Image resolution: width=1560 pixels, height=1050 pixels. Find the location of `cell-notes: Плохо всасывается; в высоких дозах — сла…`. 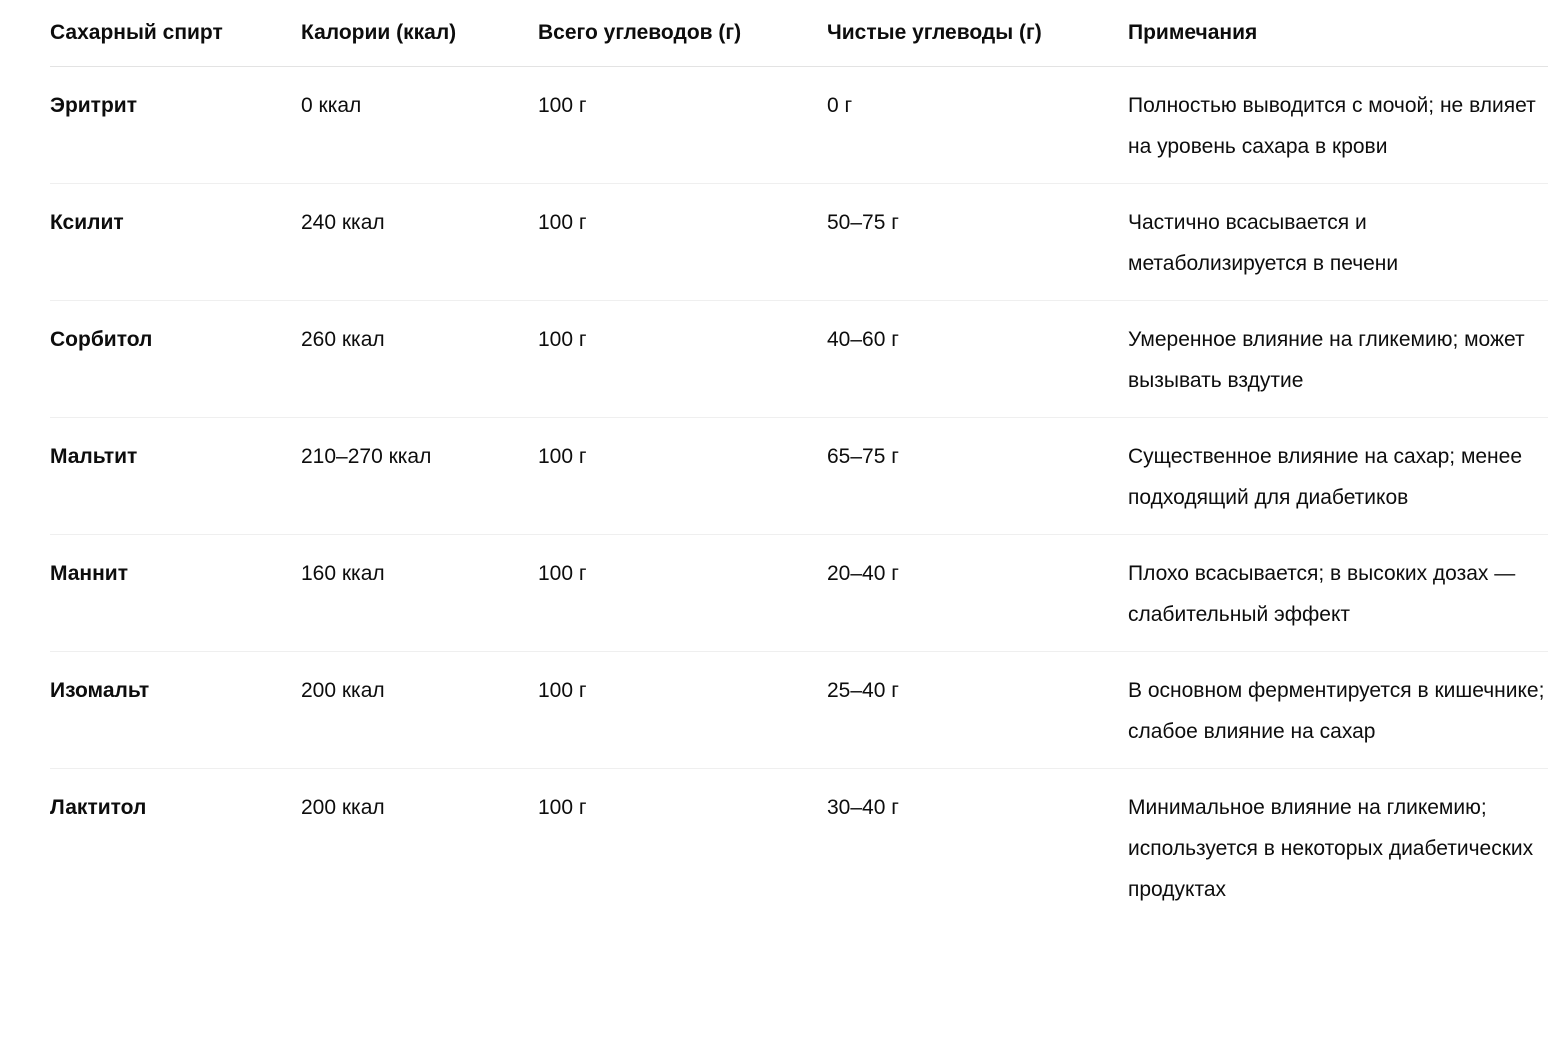

cell-notes: Плохо всасывается; в высоких дозах — сла… is located at coordinates (1338, 593).